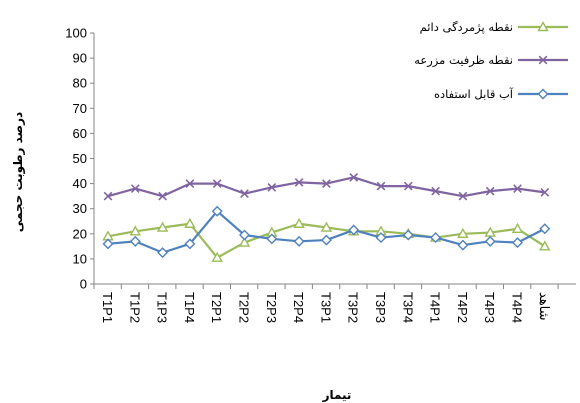 The image size is (580, 403). What do you see at coordinates (83, 284) in the screenshot?
I see `y-tick-label: 0` at bounding box center [83, 284].